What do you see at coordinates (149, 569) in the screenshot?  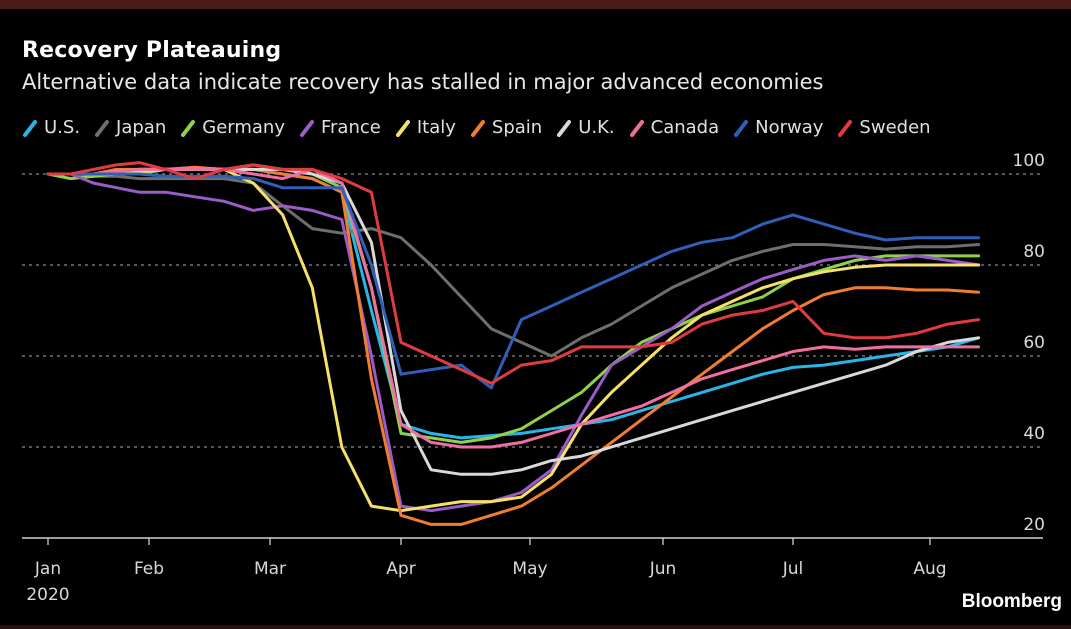 I see `x-tick-label: Feb` at bounding box center [149, 569].